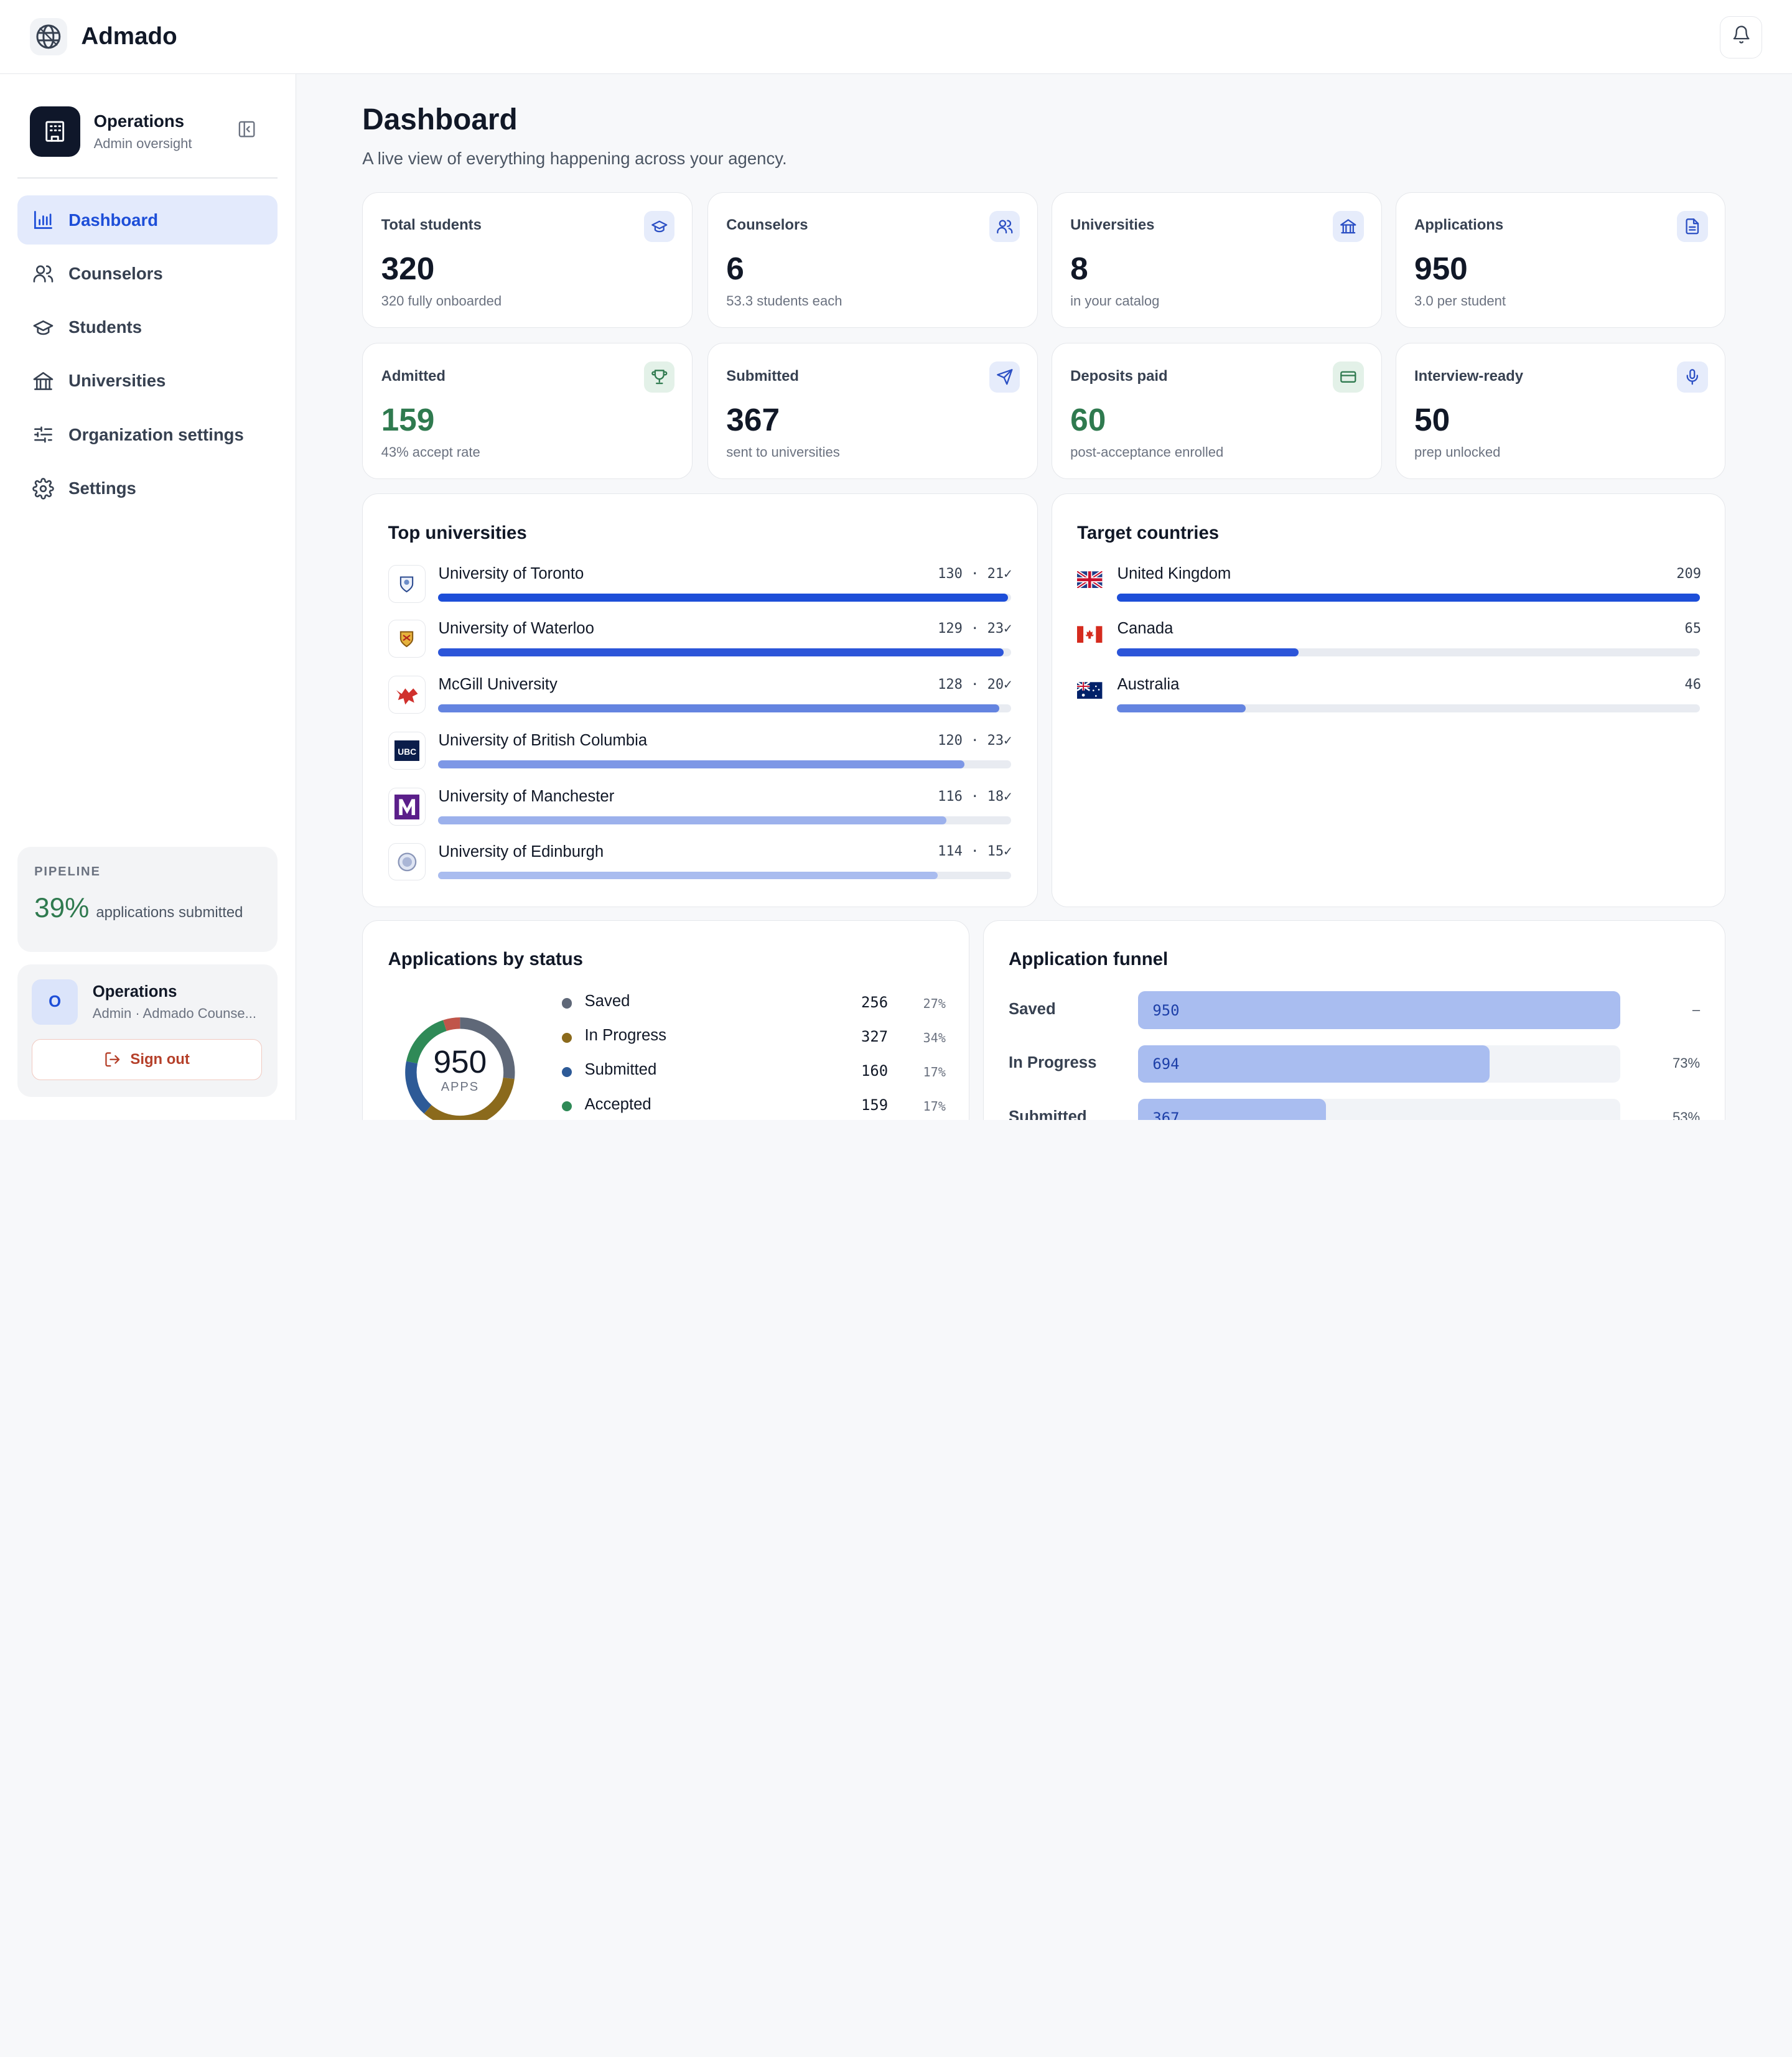  Describe the element at coordinates (1561, 411) in the screenshot. I see `stat-card-interview-ready: Interview-ready 50 prep unlocked` at that location.